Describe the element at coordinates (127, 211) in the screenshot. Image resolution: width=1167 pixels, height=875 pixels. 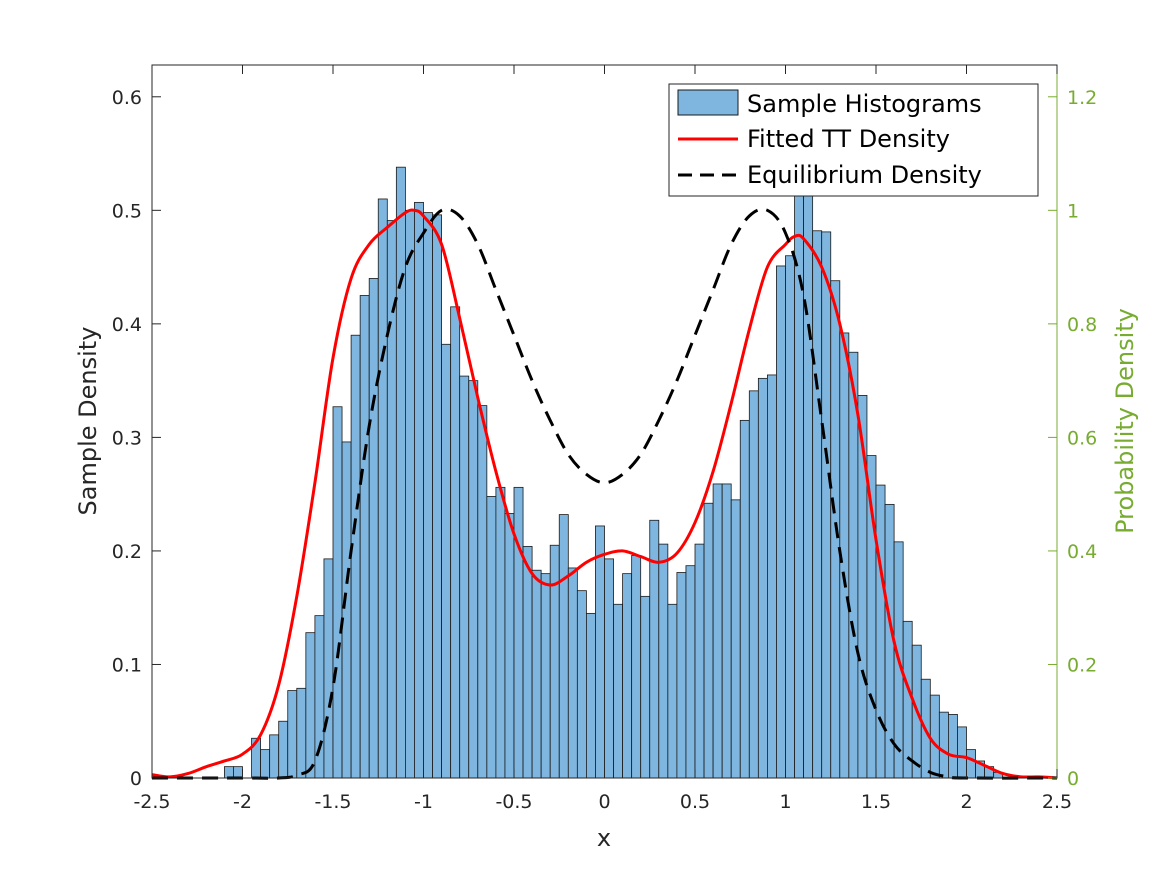
I see `y-tick-label: 0.5` at that location.